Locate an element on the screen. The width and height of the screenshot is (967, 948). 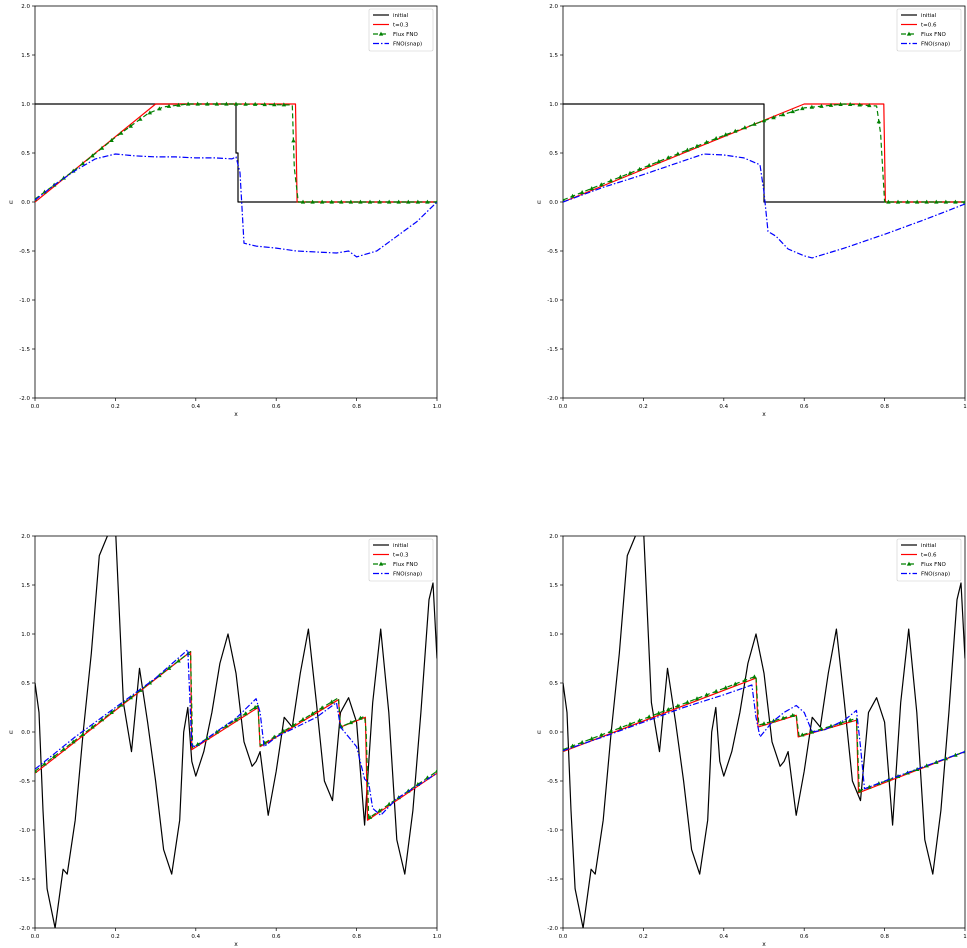
series-line-fno-snap- is located at coordinates (764, 206).